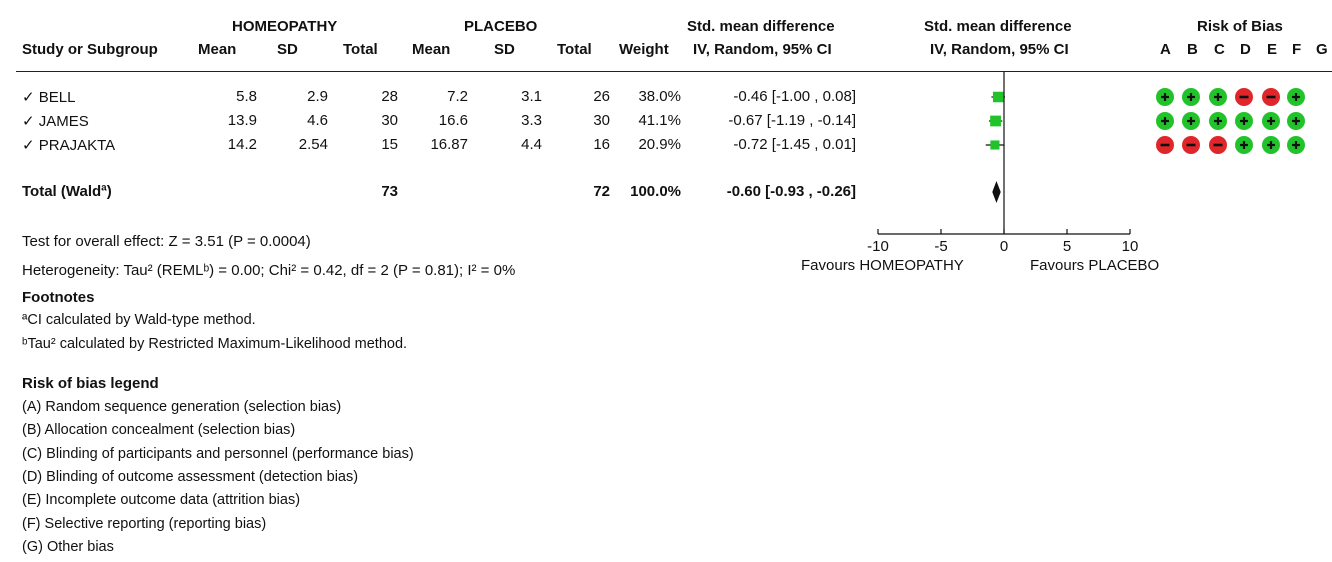 The height and width of the screenshot is (562, 1332). What do you see at coordinates (531, 144) in the screenshot?
I see `sd-placebo: 4.4` at bounding box center [531, 144].